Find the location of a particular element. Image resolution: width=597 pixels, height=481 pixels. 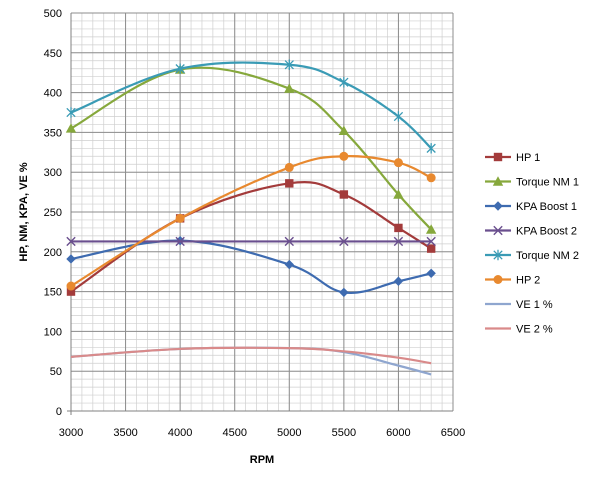

legend-item: Torque NM 2 is located at coordinates (532, 255).